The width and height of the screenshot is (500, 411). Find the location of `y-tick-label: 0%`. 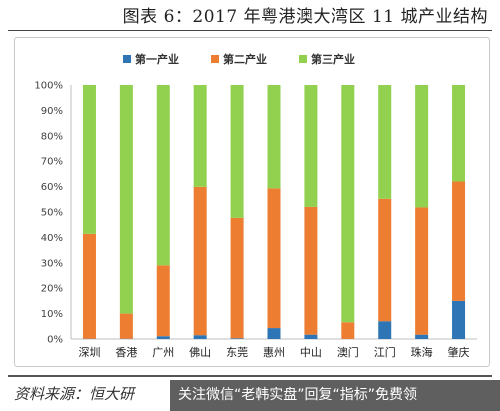

y-tick-label: 0% is located at coordinates (55, 340).